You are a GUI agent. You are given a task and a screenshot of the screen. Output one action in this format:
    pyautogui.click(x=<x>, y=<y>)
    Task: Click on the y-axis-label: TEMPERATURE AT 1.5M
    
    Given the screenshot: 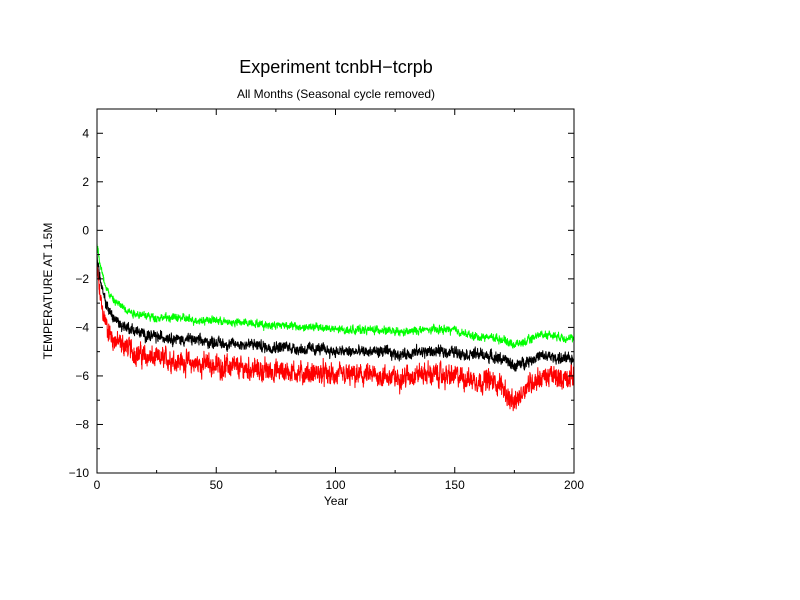 What is the action you would take?
    pyautogui.click(x=48, y=291)
    